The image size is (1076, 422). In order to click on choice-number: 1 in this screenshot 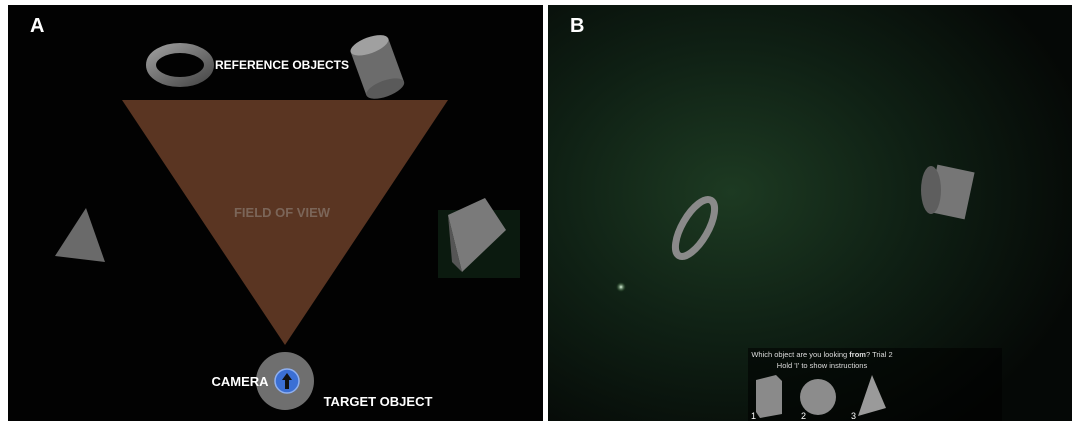, I will do `click(753, 416)`.